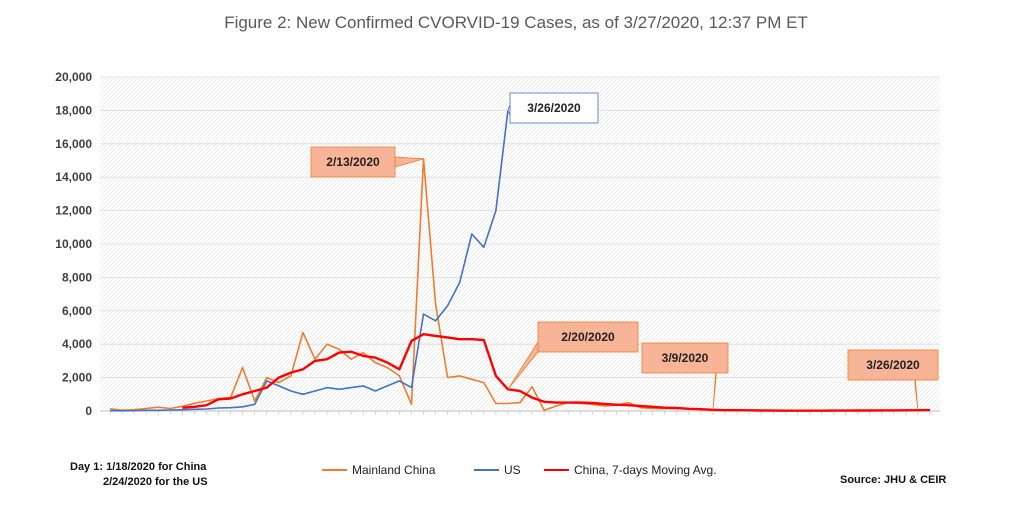  I want to click on y-tick-label: 14,000, so click(73, 177).